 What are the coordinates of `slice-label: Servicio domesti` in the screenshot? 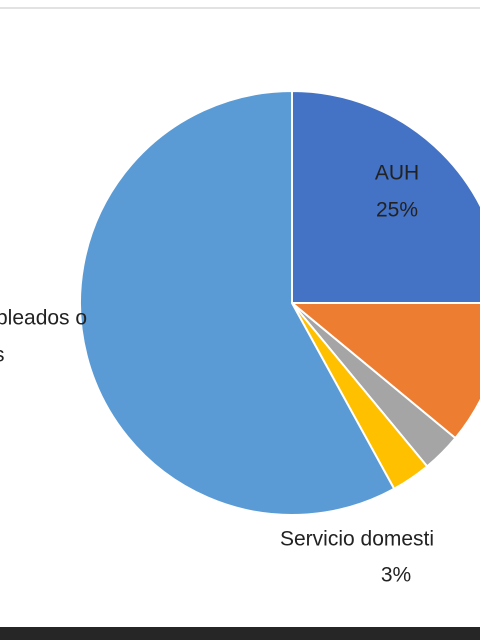 It's located at (357, 539).